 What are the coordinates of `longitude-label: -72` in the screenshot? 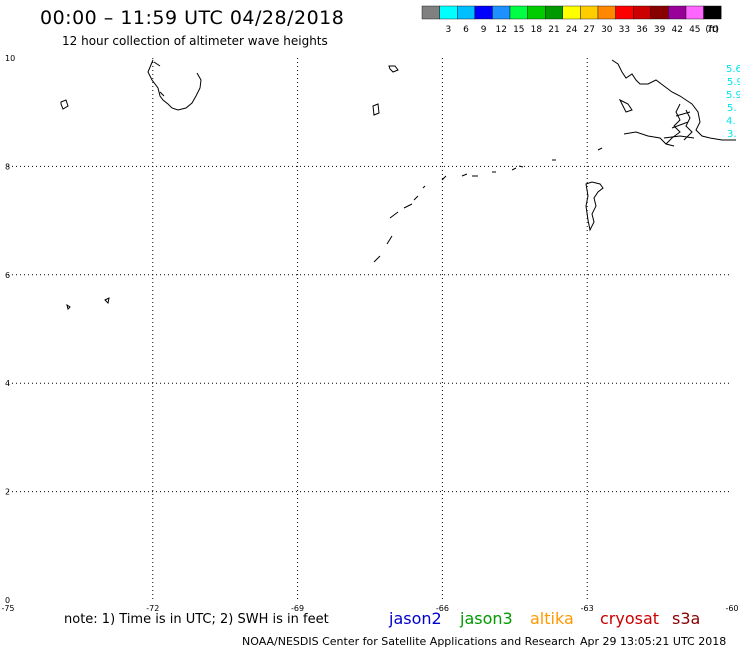 It's located at (152, 608).